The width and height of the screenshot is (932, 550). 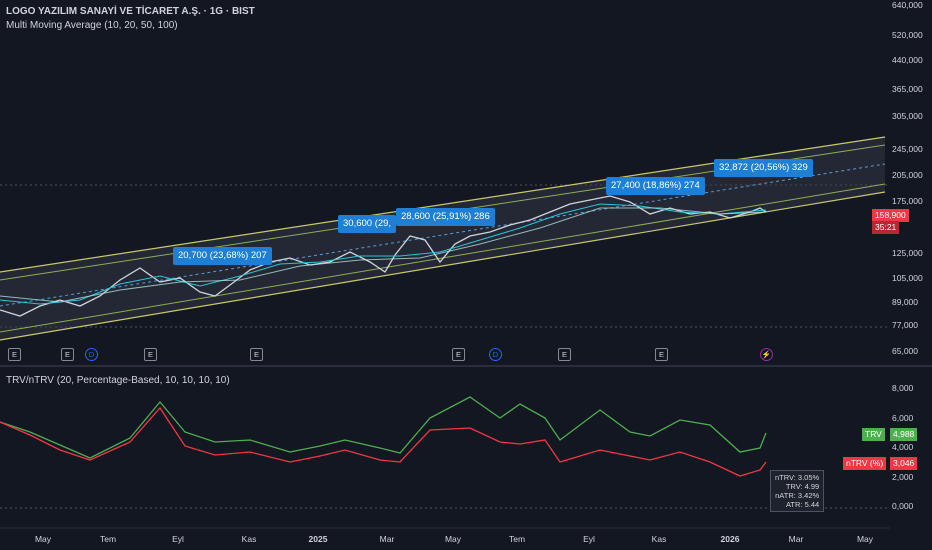 I want to click on trv-label-tag: TRV, so click(x=873, y=434).